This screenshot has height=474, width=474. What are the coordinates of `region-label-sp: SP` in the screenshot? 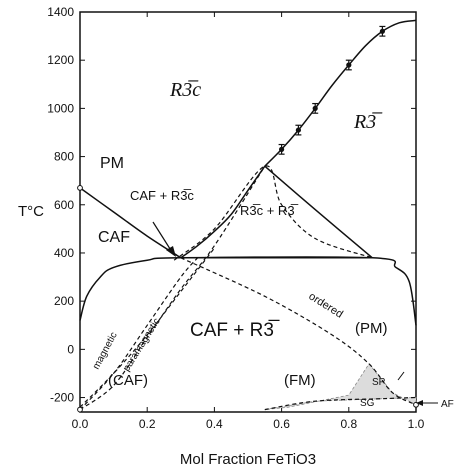 It's located at (379, 382).